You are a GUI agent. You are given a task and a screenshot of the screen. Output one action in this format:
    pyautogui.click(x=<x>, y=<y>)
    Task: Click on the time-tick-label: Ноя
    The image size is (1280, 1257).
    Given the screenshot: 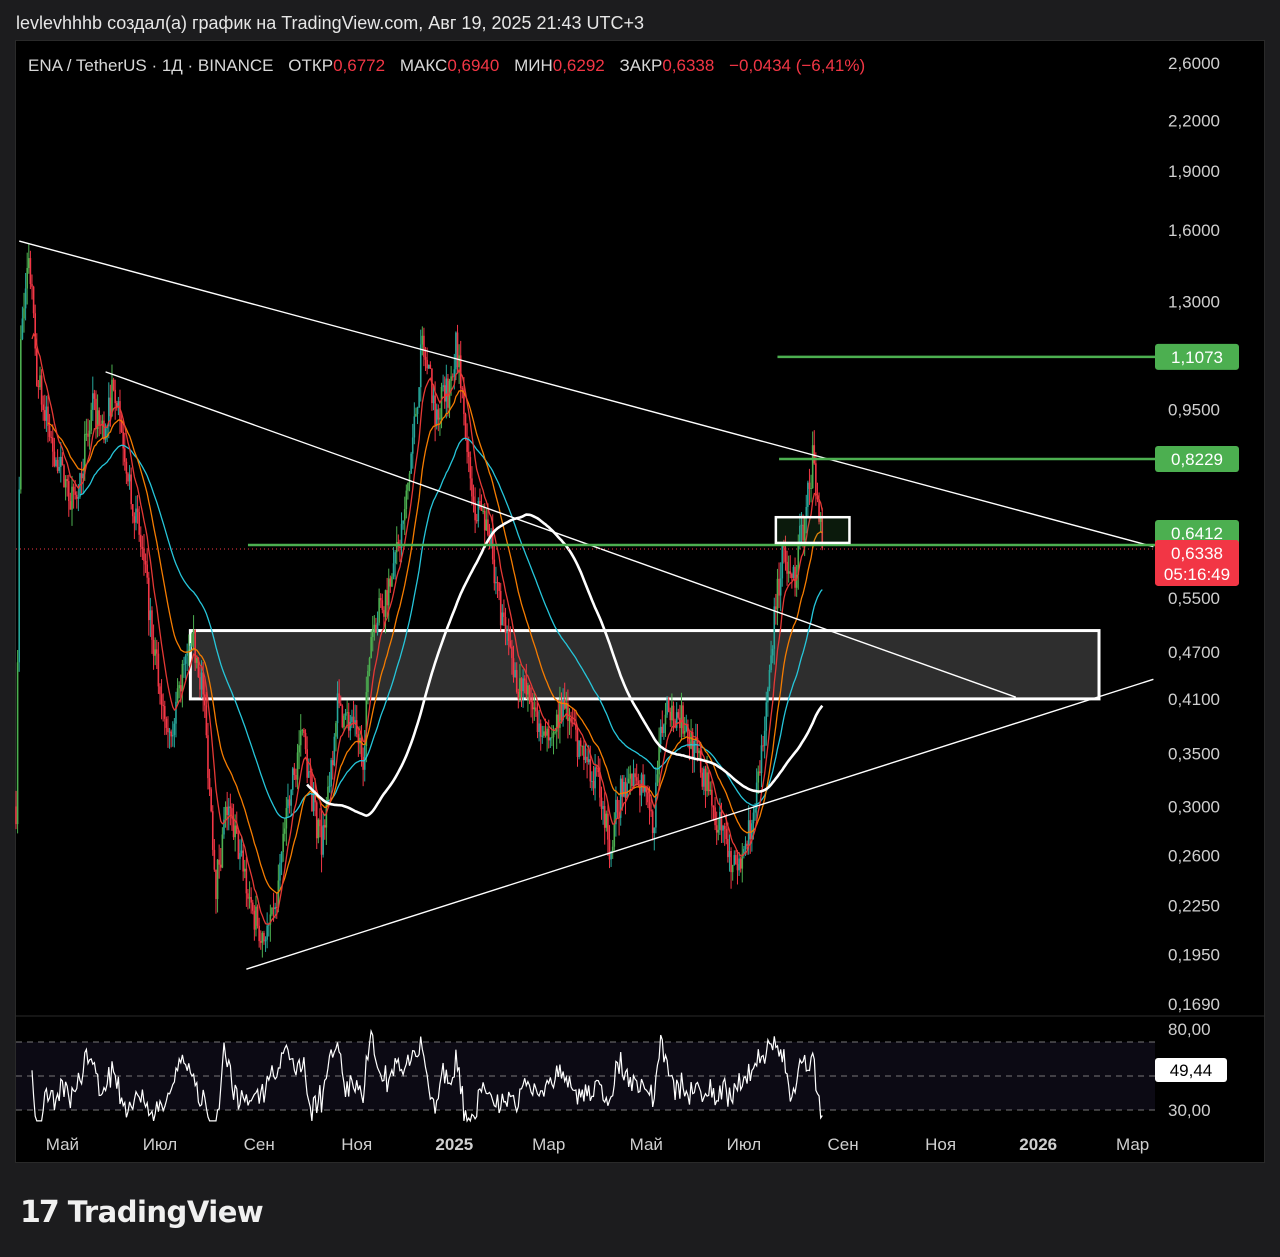 What is the action you would take?
    pyautogui.click(x=356, y=1144)
    